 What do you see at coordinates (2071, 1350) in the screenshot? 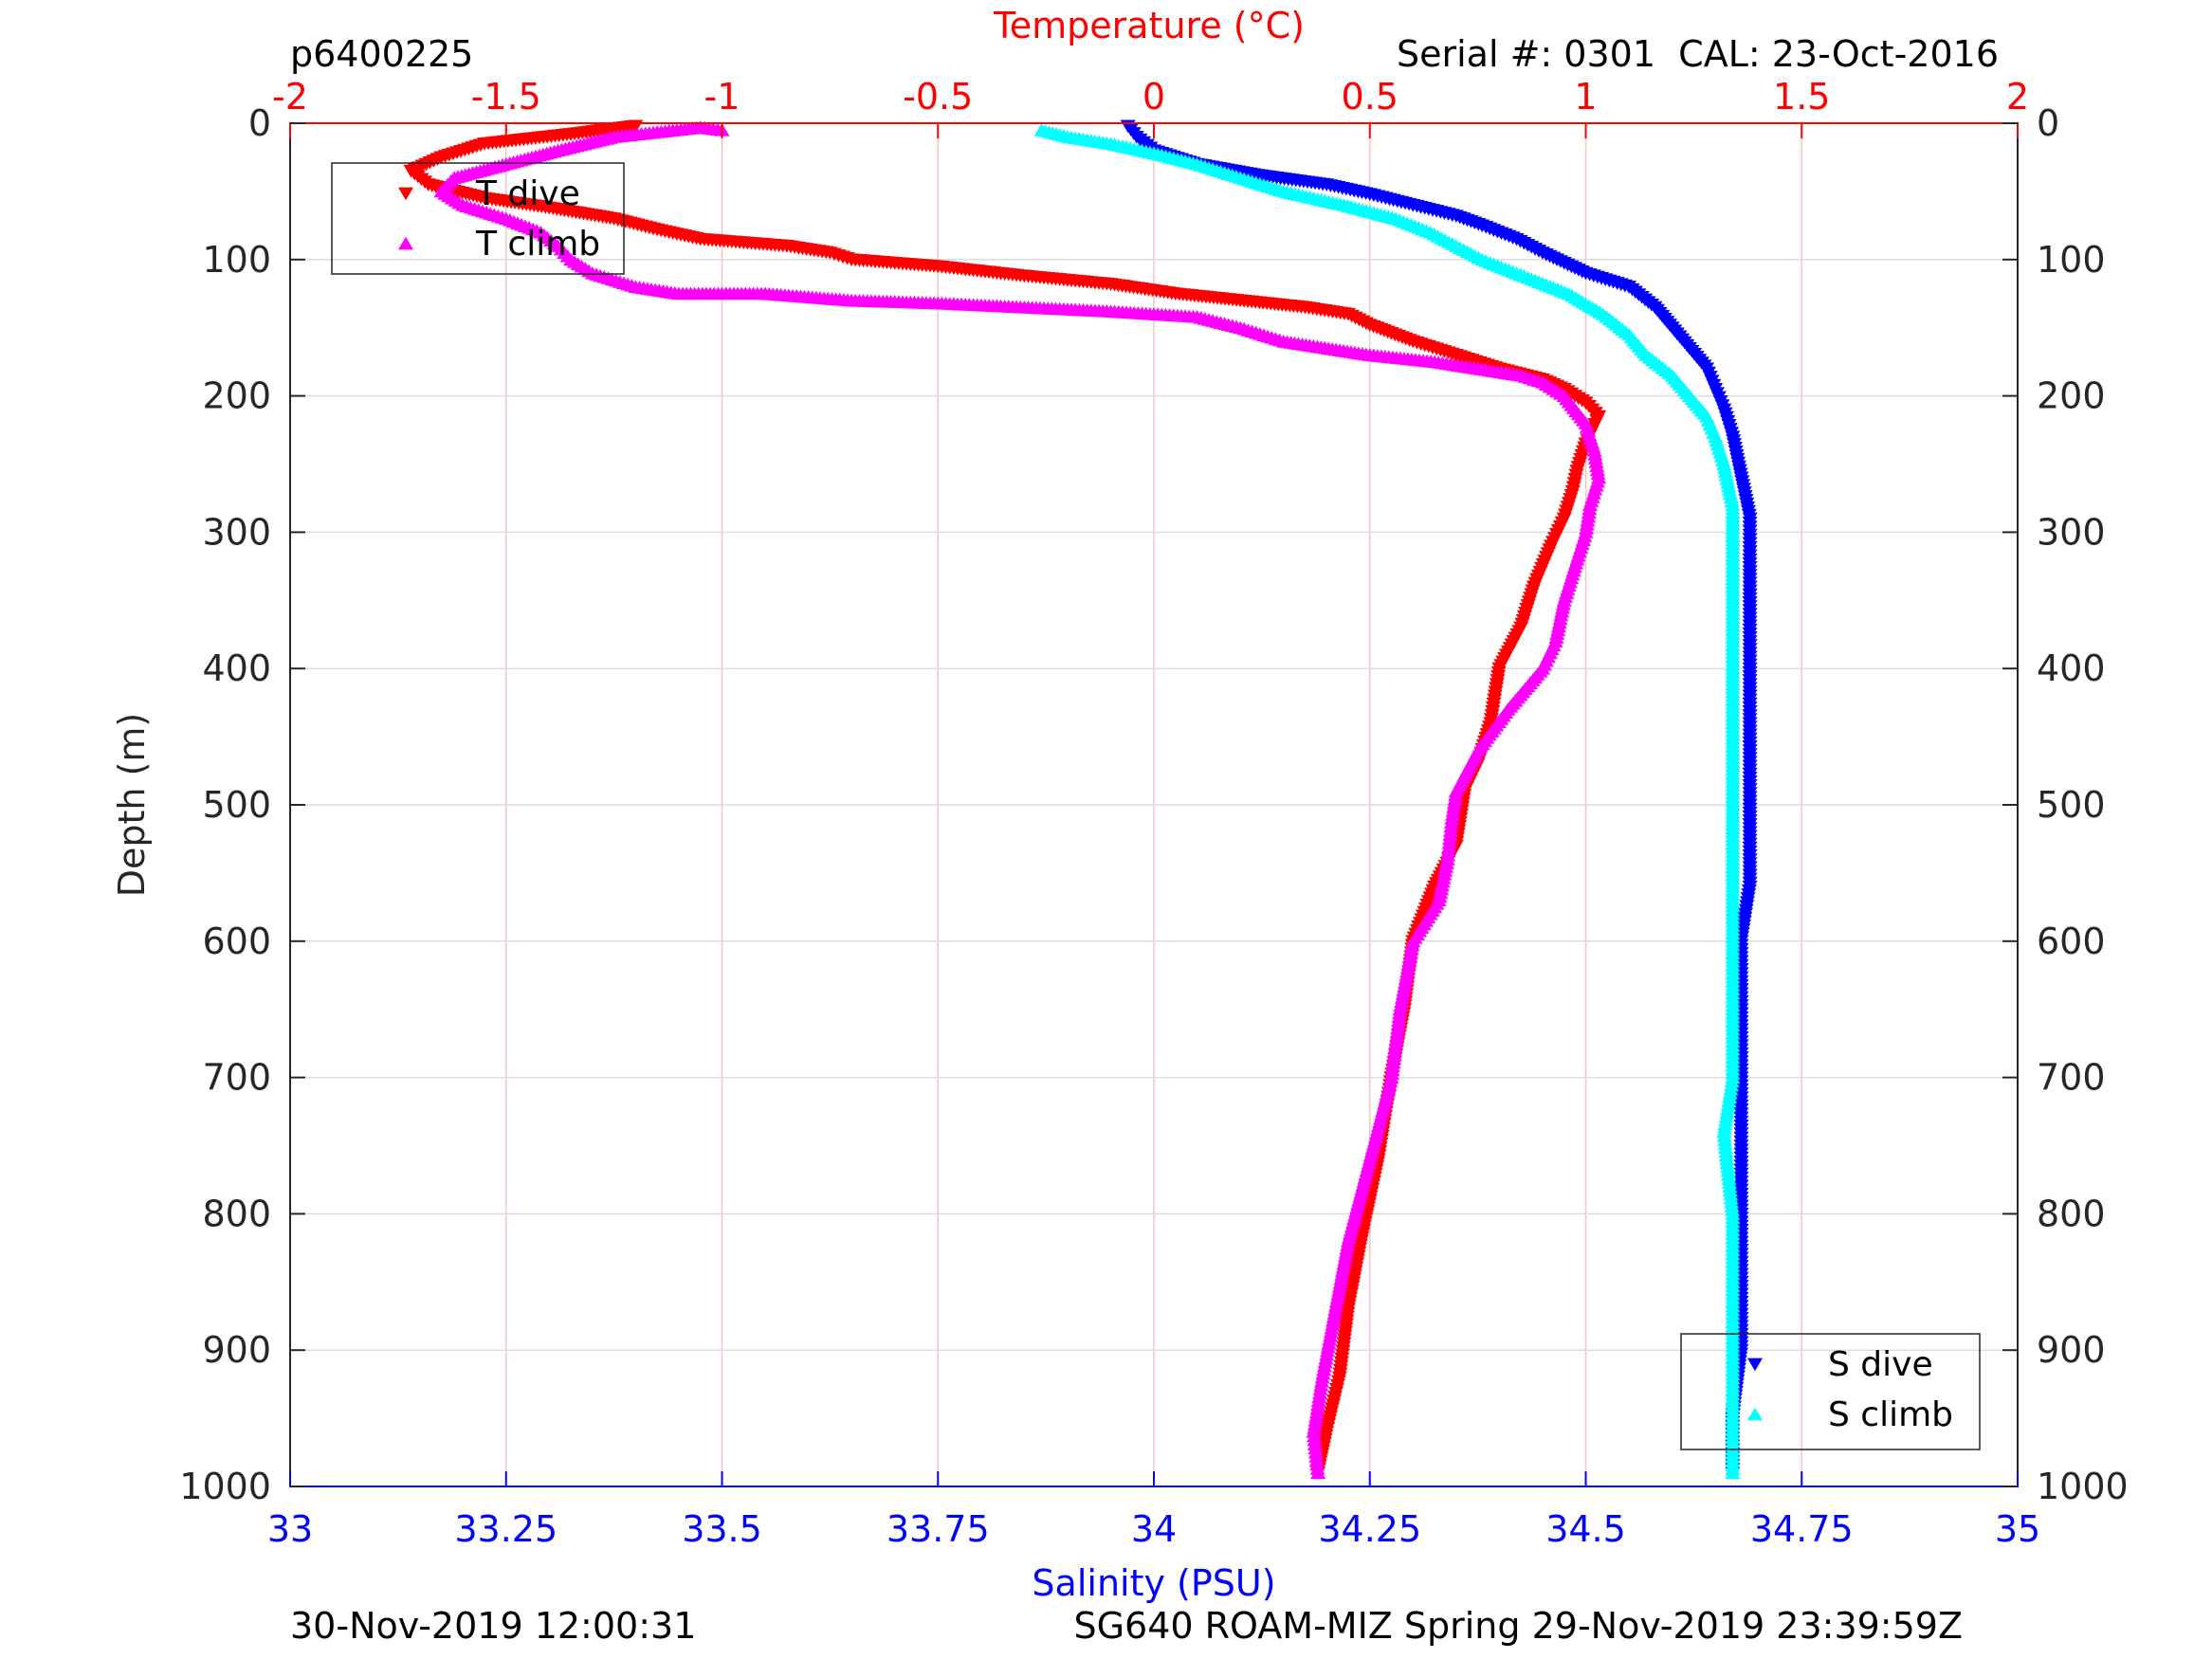
I see `depth-tick-label-right: 900` at bounding box center [2071, 1350].